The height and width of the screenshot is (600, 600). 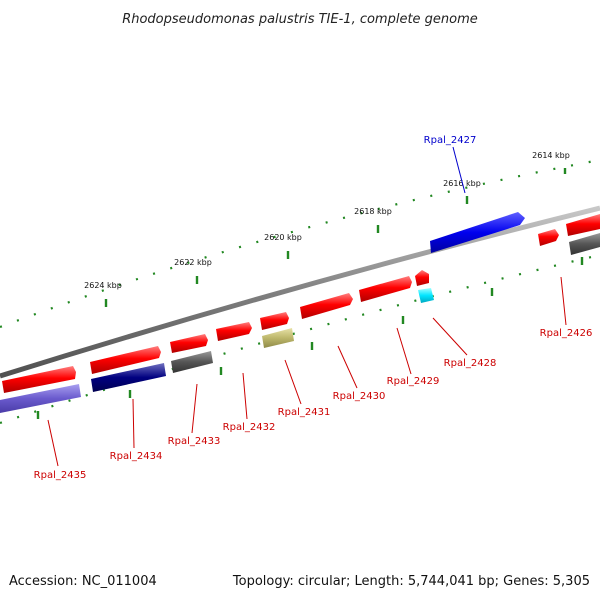 I want to click on tick-label: 2618 kbp, so click(x=373, y=211).